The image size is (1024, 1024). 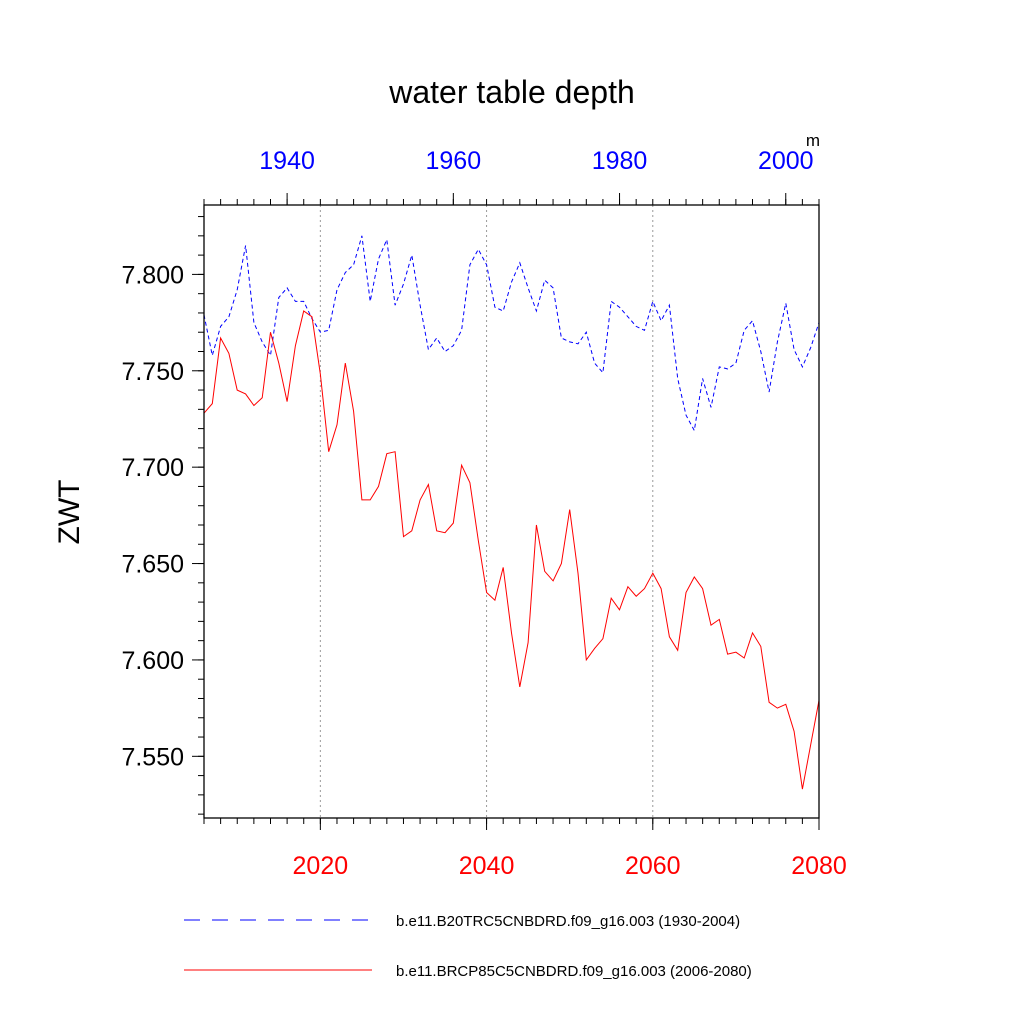 What do you see at coordinates (152, 661) in the screenshot?
I see `y-tick-label: 7.600` at bounding box center [152, 661].